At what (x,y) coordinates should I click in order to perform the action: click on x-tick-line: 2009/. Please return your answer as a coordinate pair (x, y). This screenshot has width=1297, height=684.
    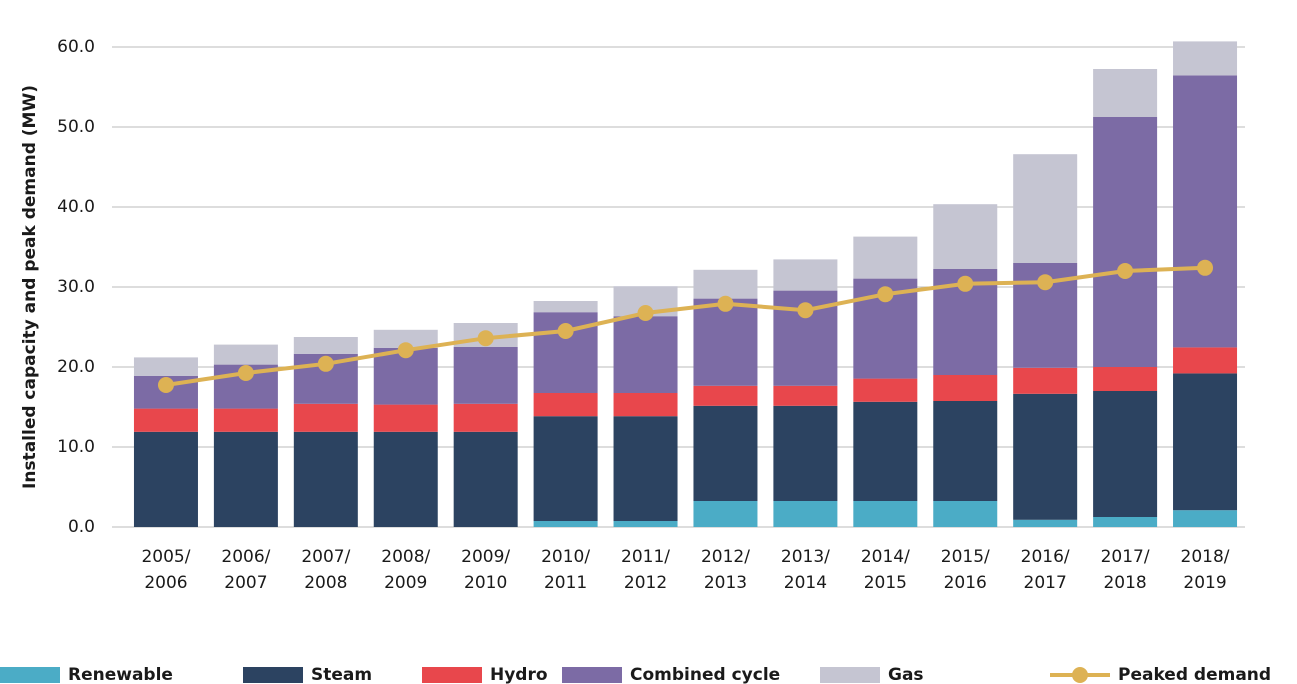
    Looking at the image, I should click on (485, 557).